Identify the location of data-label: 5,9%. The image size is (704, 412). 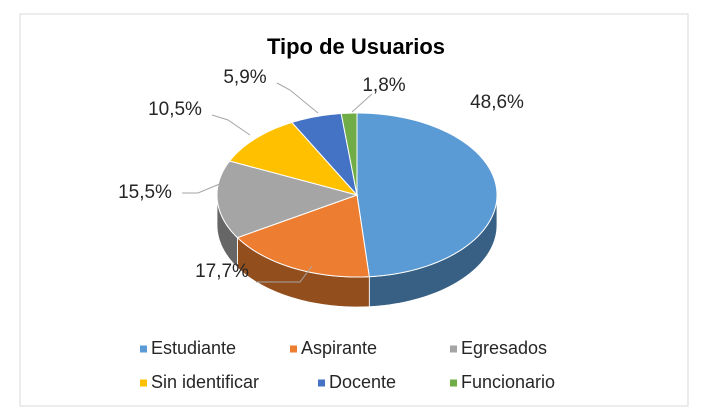
(244, 77).